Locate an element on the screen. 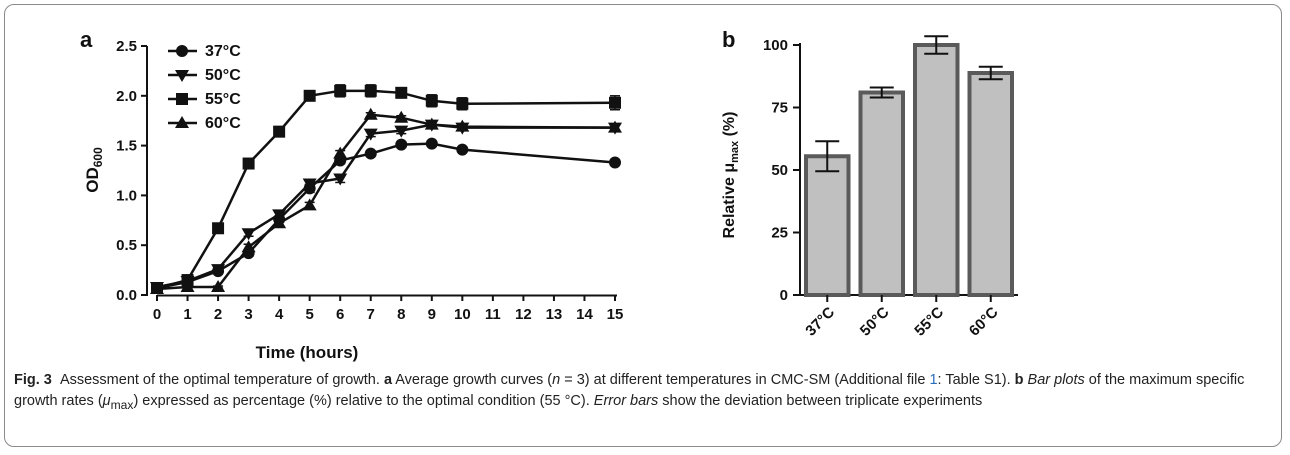 The height and width of the screenshot is (455, 1290). panel-a-y-tick-label: 2.0 is located at coordinates (126, 96).